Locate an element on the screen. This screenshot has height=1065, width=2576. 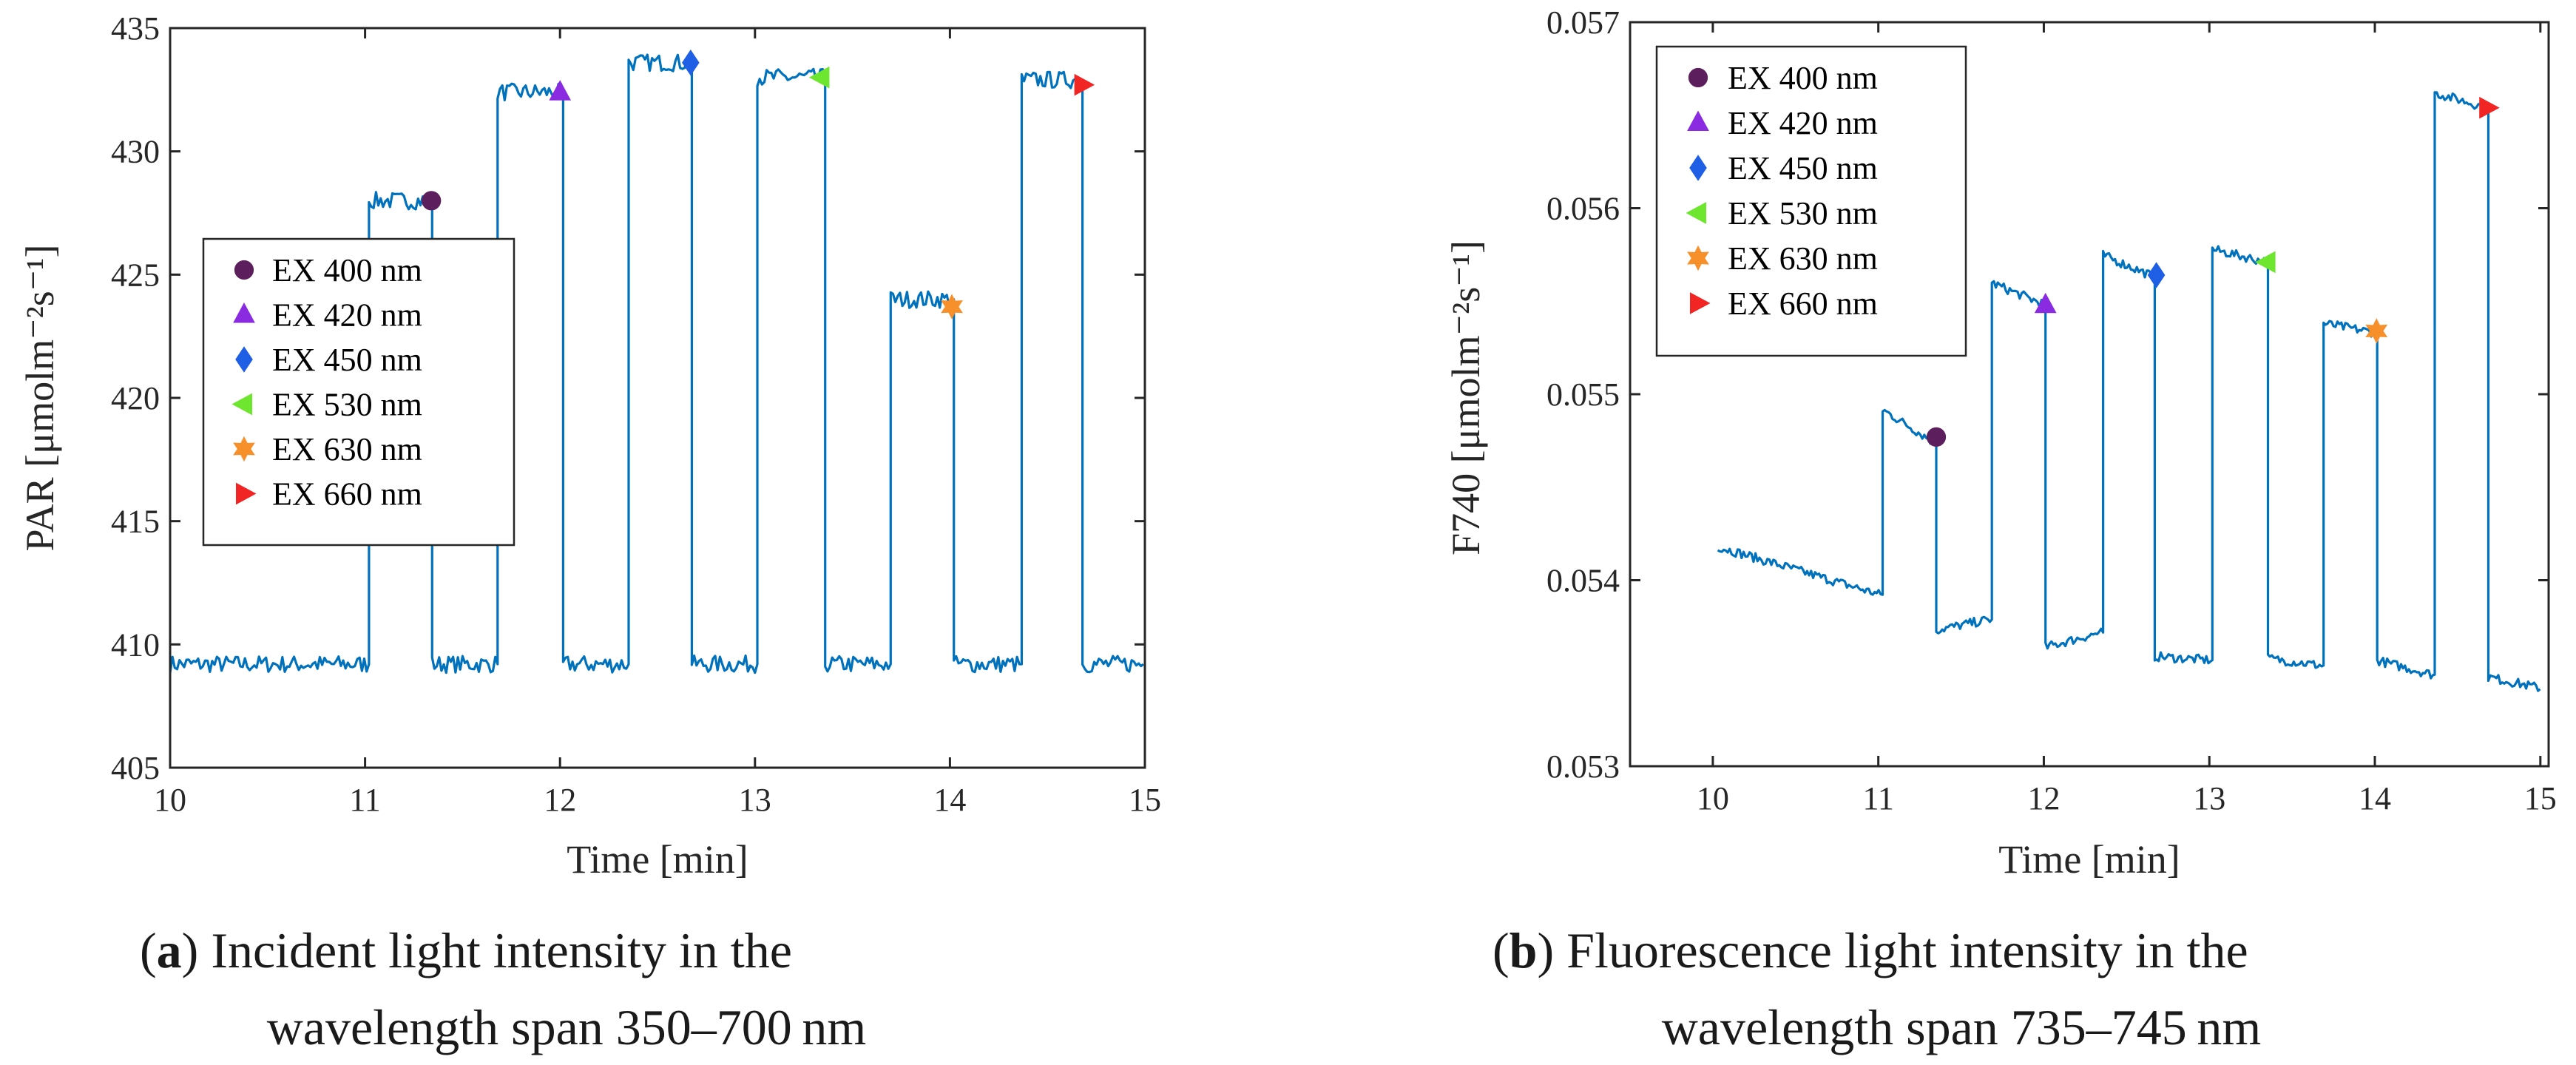
panel-a-marker-ex-630-nm is located at coordinates (952, 307).